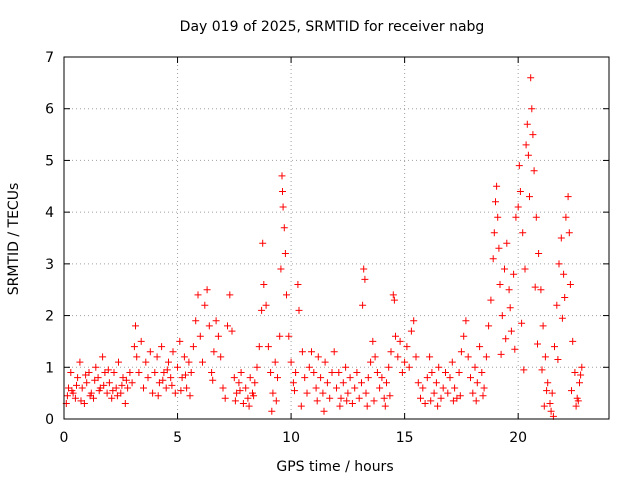 The image size is (640, 480). I want to click on x-tick-label: 0, so click(64, 438).